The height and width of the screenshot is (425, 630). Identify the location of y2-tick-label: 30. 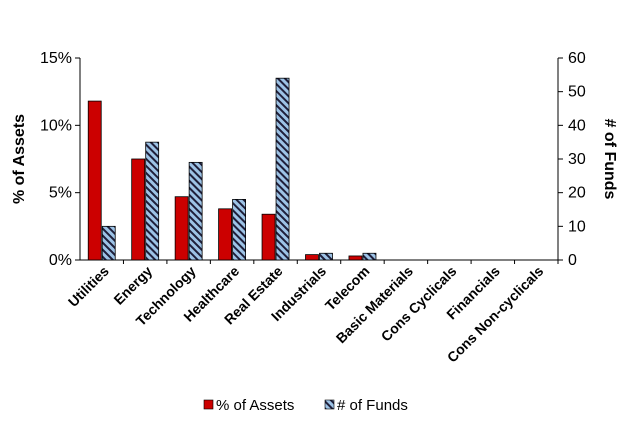
(577, 159).